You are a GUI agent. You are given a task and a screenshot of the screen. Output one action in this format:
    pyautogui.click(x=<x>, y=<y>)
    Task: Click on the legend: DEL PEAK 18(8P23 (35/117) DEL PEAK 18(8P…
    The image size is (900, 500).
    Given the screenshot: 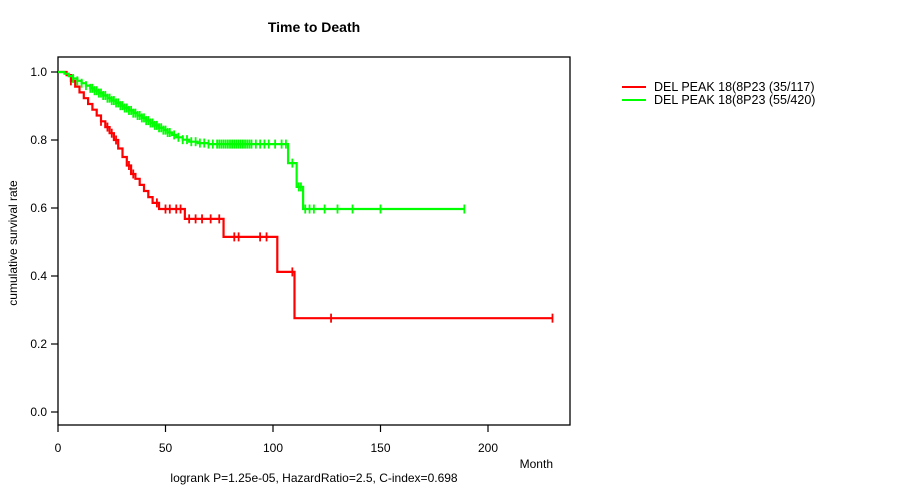 What is the action you would take?
    pyautogui.click(x=719, y=93)
    